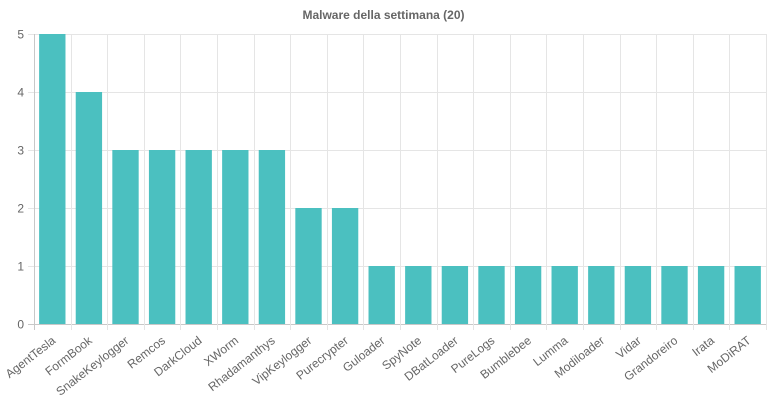  What do you see at coordinates (20, 93) in the screenshot?
I see `y-tick-label: 4` at bounding box center [20, 93].